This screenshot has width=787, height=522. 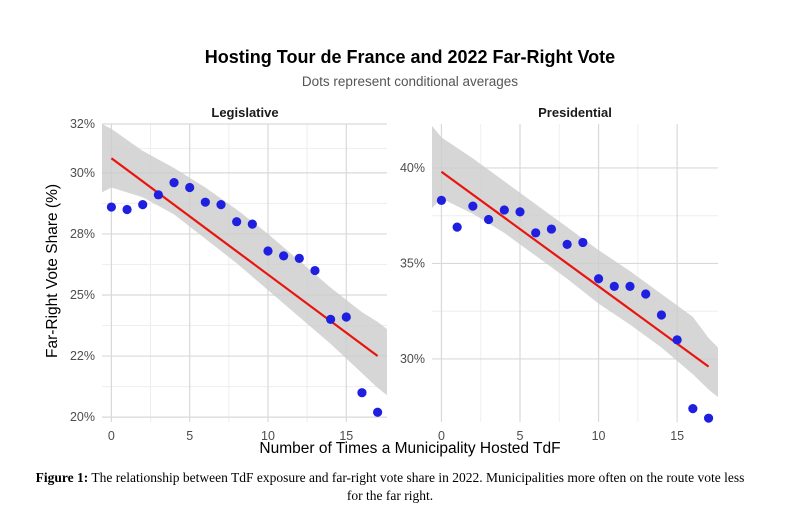 What do you see at coordinates (82, 295) in the screenshot?
I see `y-tick-label: 25%` at bounding box center [82, 295].